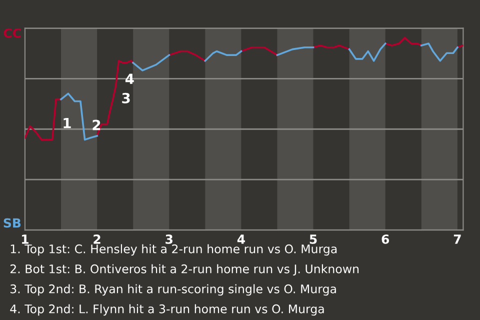 This screenshot has height=320, width=480. I want to click on text: SB, so click(12, 223).